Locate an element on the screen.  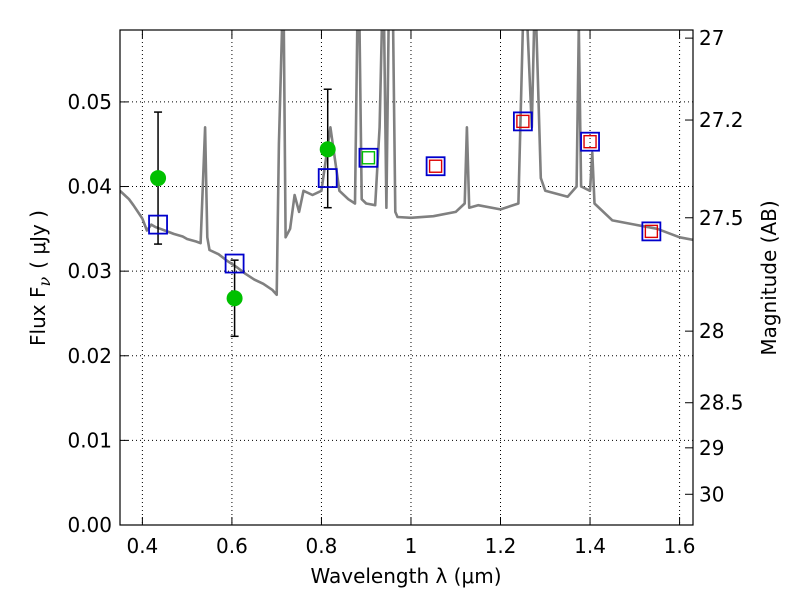
y-tick-label: 0.04 is located at coordinates (89, 187).